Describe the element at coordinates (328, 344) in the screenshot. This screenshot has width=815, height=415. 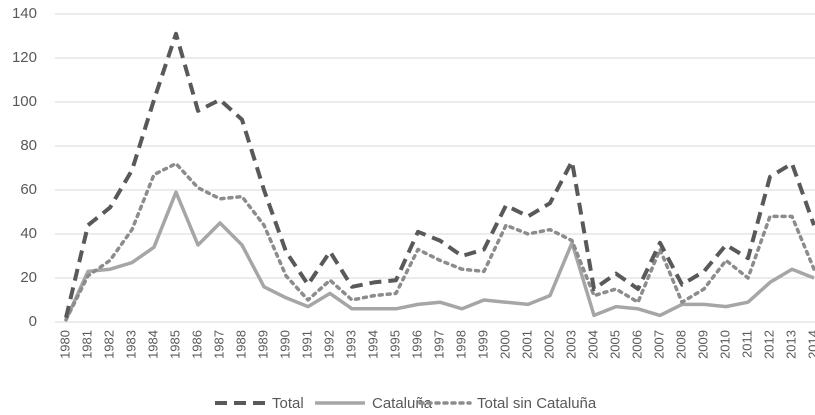
I see `x-tick-label: 1992` at that location.